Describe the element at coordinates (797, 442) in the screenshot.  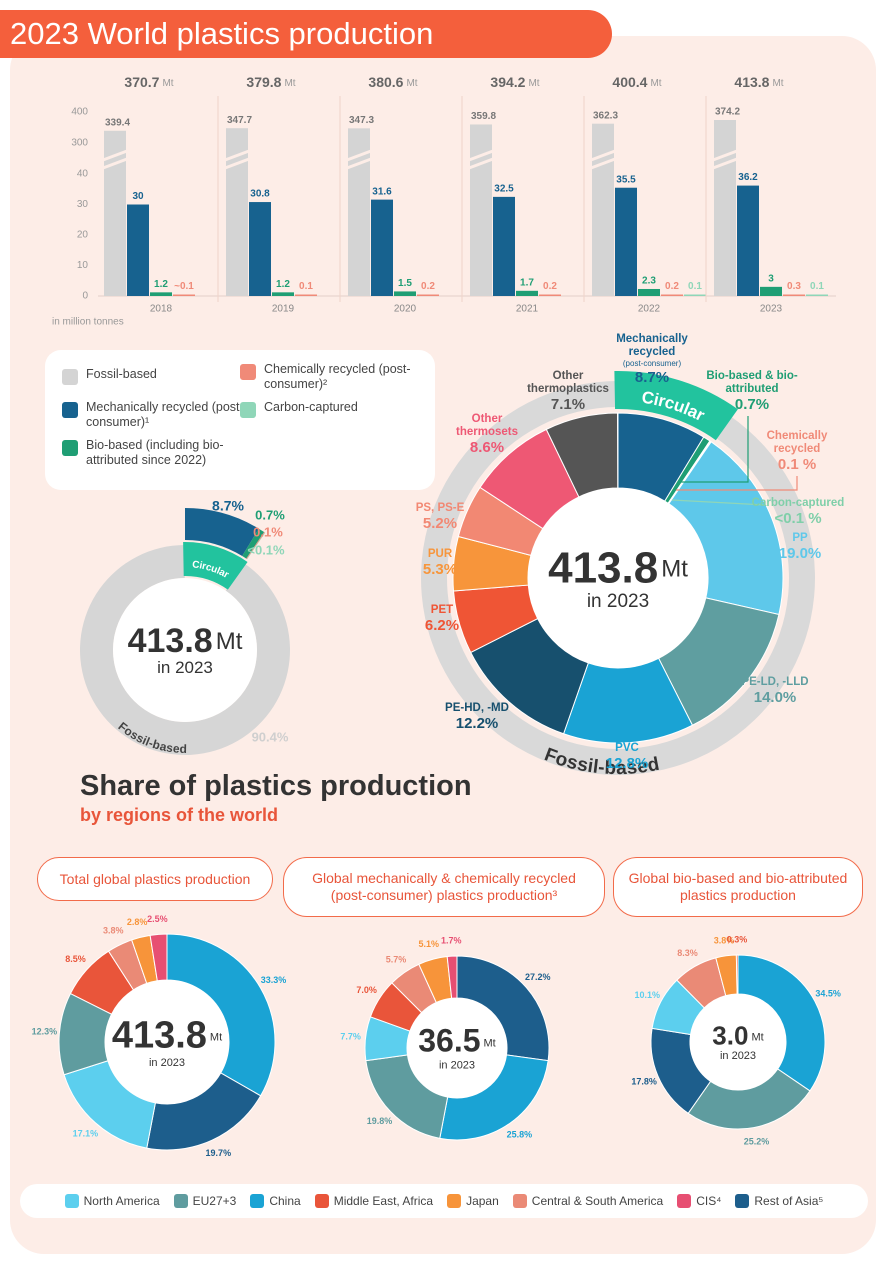
I see `category-label: Chemically recycled` at that location.